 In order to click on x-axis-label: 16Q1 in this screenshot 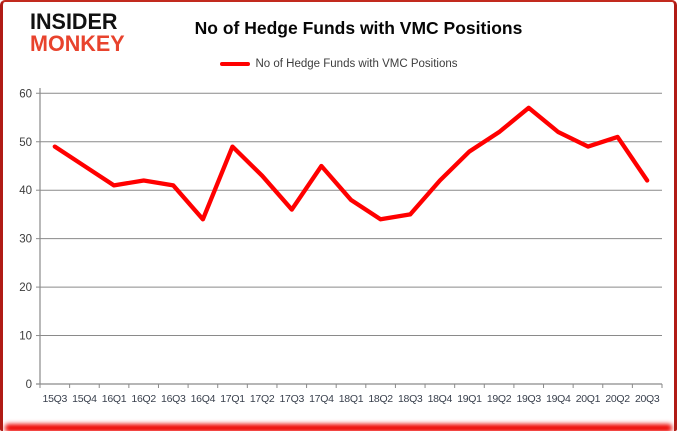, I will do `click(114, 399)`.